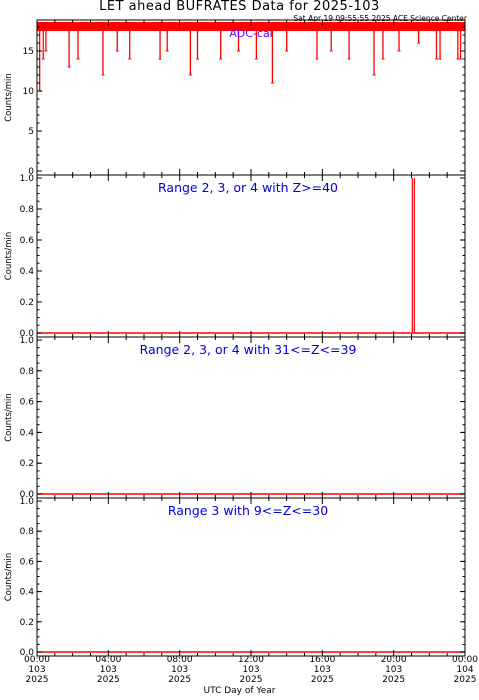 This screenshot has height=700, width=479. I want to click on x-tick-doy: 104, so click(464, 670).